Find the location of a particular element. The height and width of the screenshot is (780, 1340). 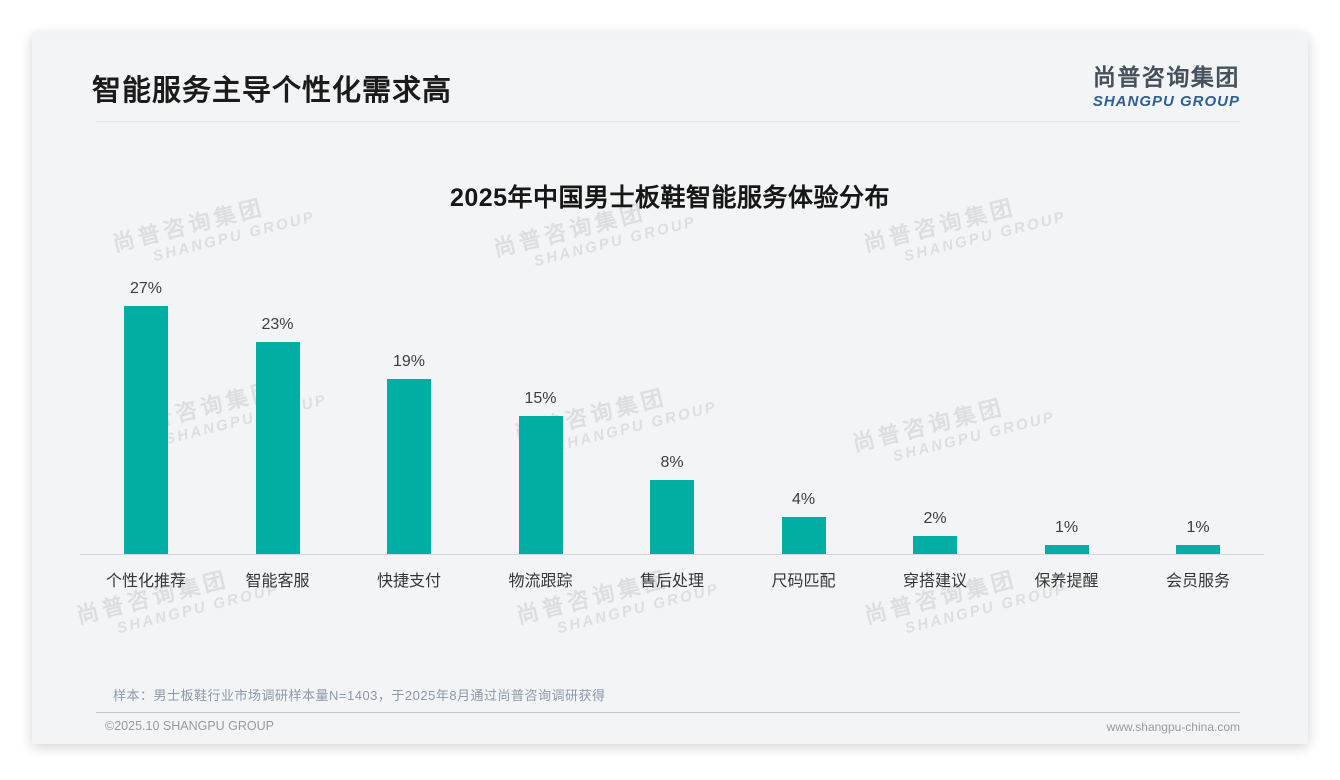

bar-category-label: 会员服务 is located at coordinates (1197, 581).